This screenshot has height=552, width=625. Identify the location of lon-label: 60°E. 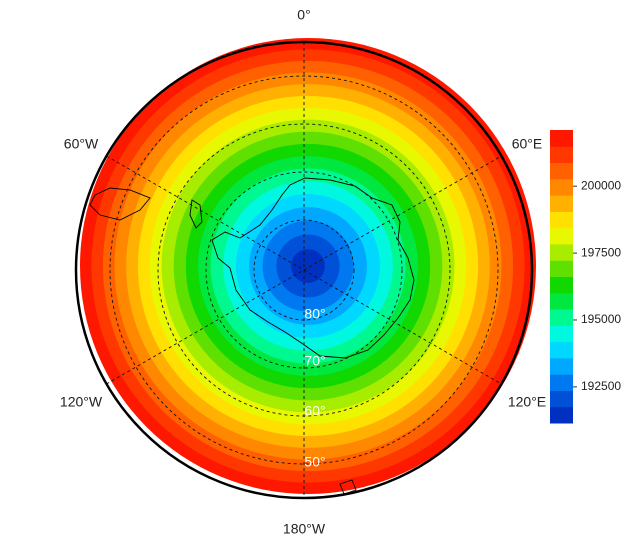
(527, 144).